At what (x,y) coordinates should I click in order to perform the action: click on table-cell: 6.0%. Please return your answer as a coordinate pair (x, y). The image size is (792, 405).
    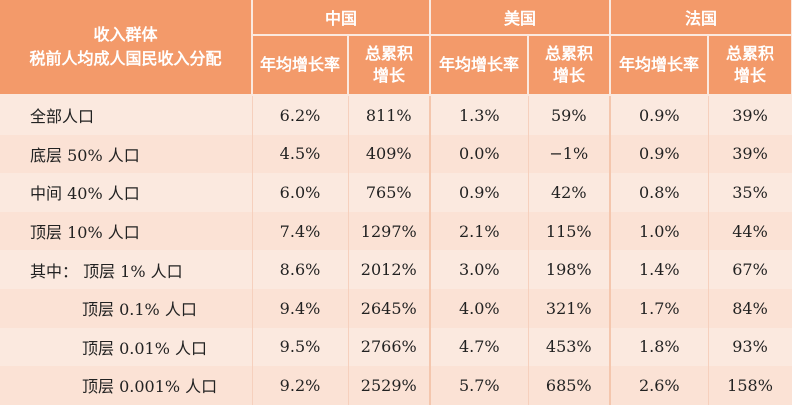
    Looking at the image, I should click on (300, 192).